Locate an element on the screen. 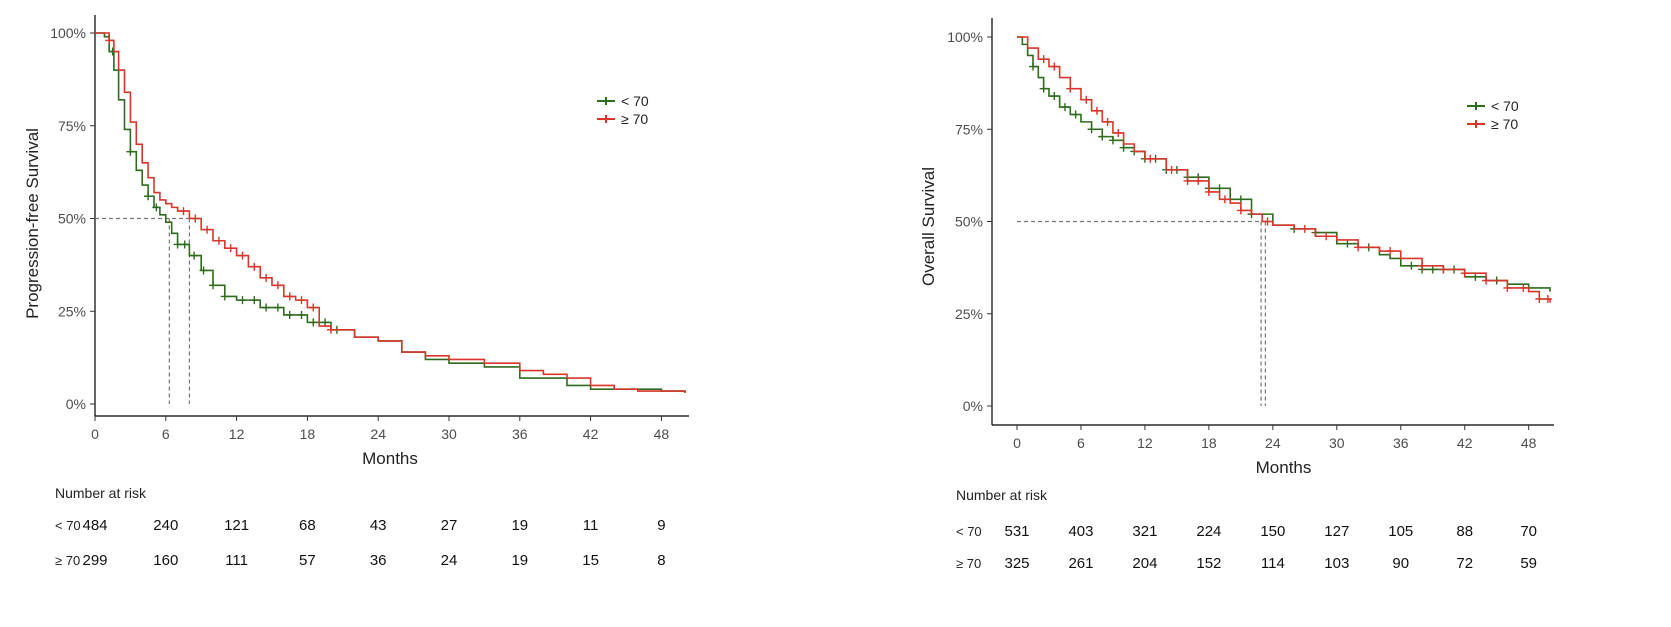 The width and height of the screenshot is (1671, 627). risk-value: 59 is located at coordinates (1528, 563).